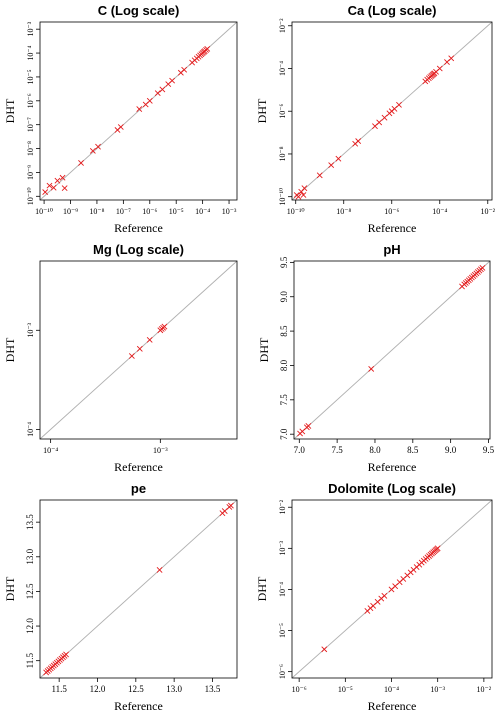 This screenshot has height=718, width=500. What do you see at coordinates (30, 148) in the screenshot?
I see `c-ytick-label: 10⁻⁸` at bounding box center [30, 148].